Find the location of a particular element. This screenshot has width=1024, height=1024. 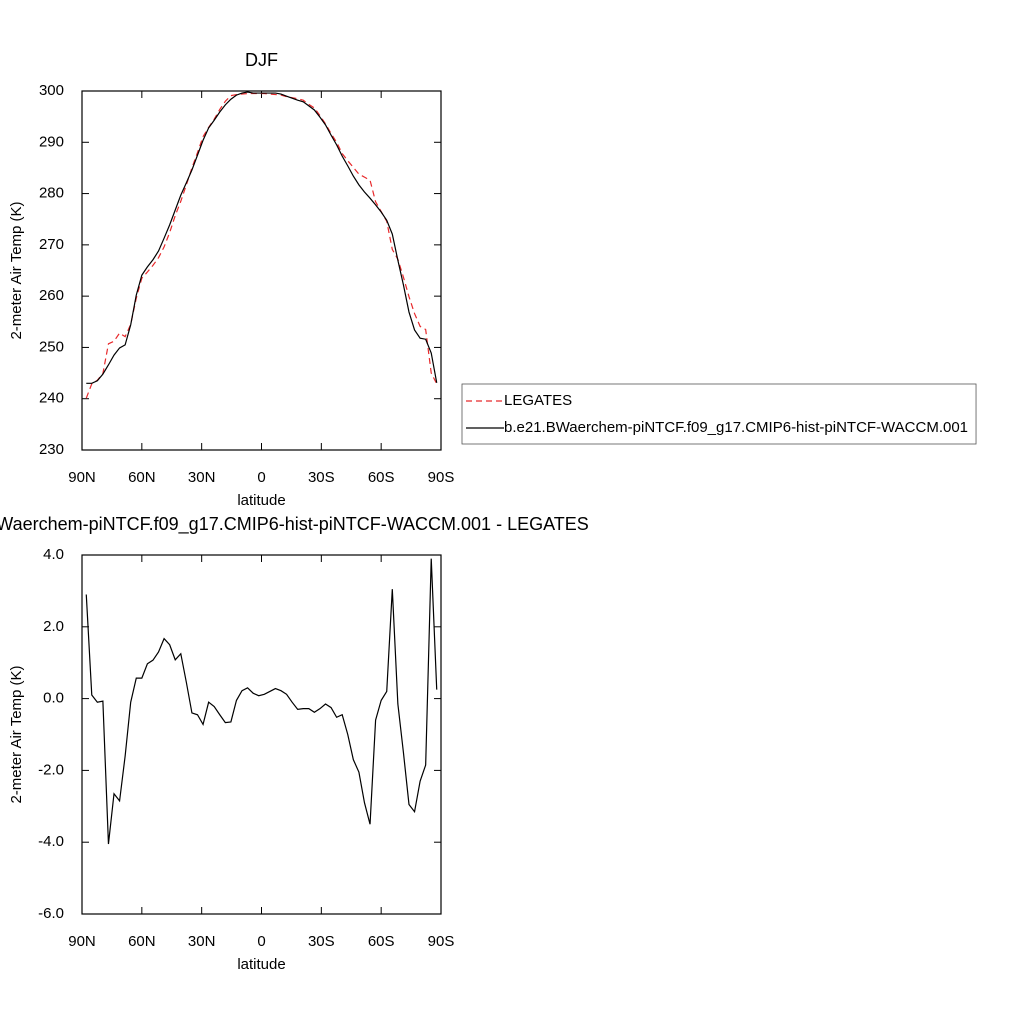

y-tick-label: 260 is located at coordinates (51, 295).